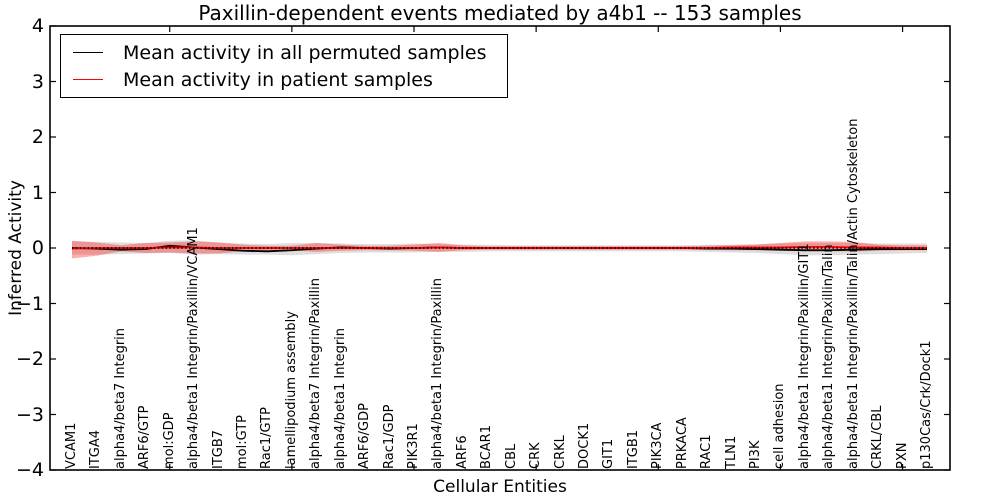 This screenshot has height=500, width=1000. What do you see at coordinates (37, 26) in the screenshot?
I see `y-tick-label: 4` at bounding box center [37, 26].